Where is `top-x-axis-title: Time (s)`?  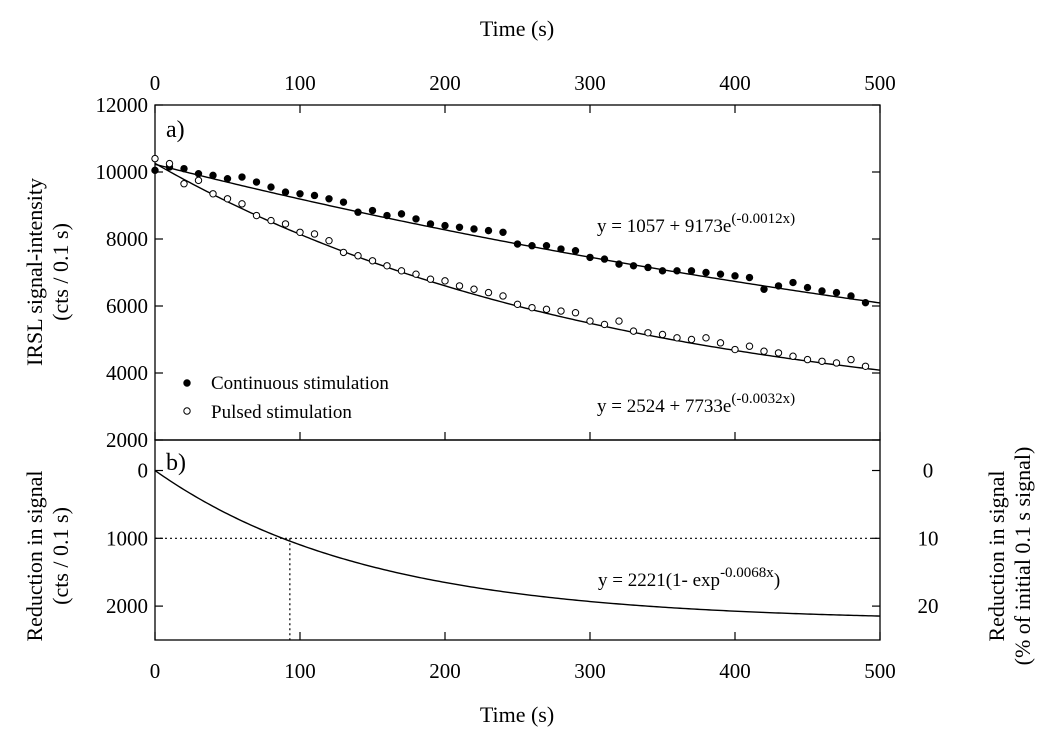
top-x-axis-title: Time (s) is located at coordinates (517, 28).